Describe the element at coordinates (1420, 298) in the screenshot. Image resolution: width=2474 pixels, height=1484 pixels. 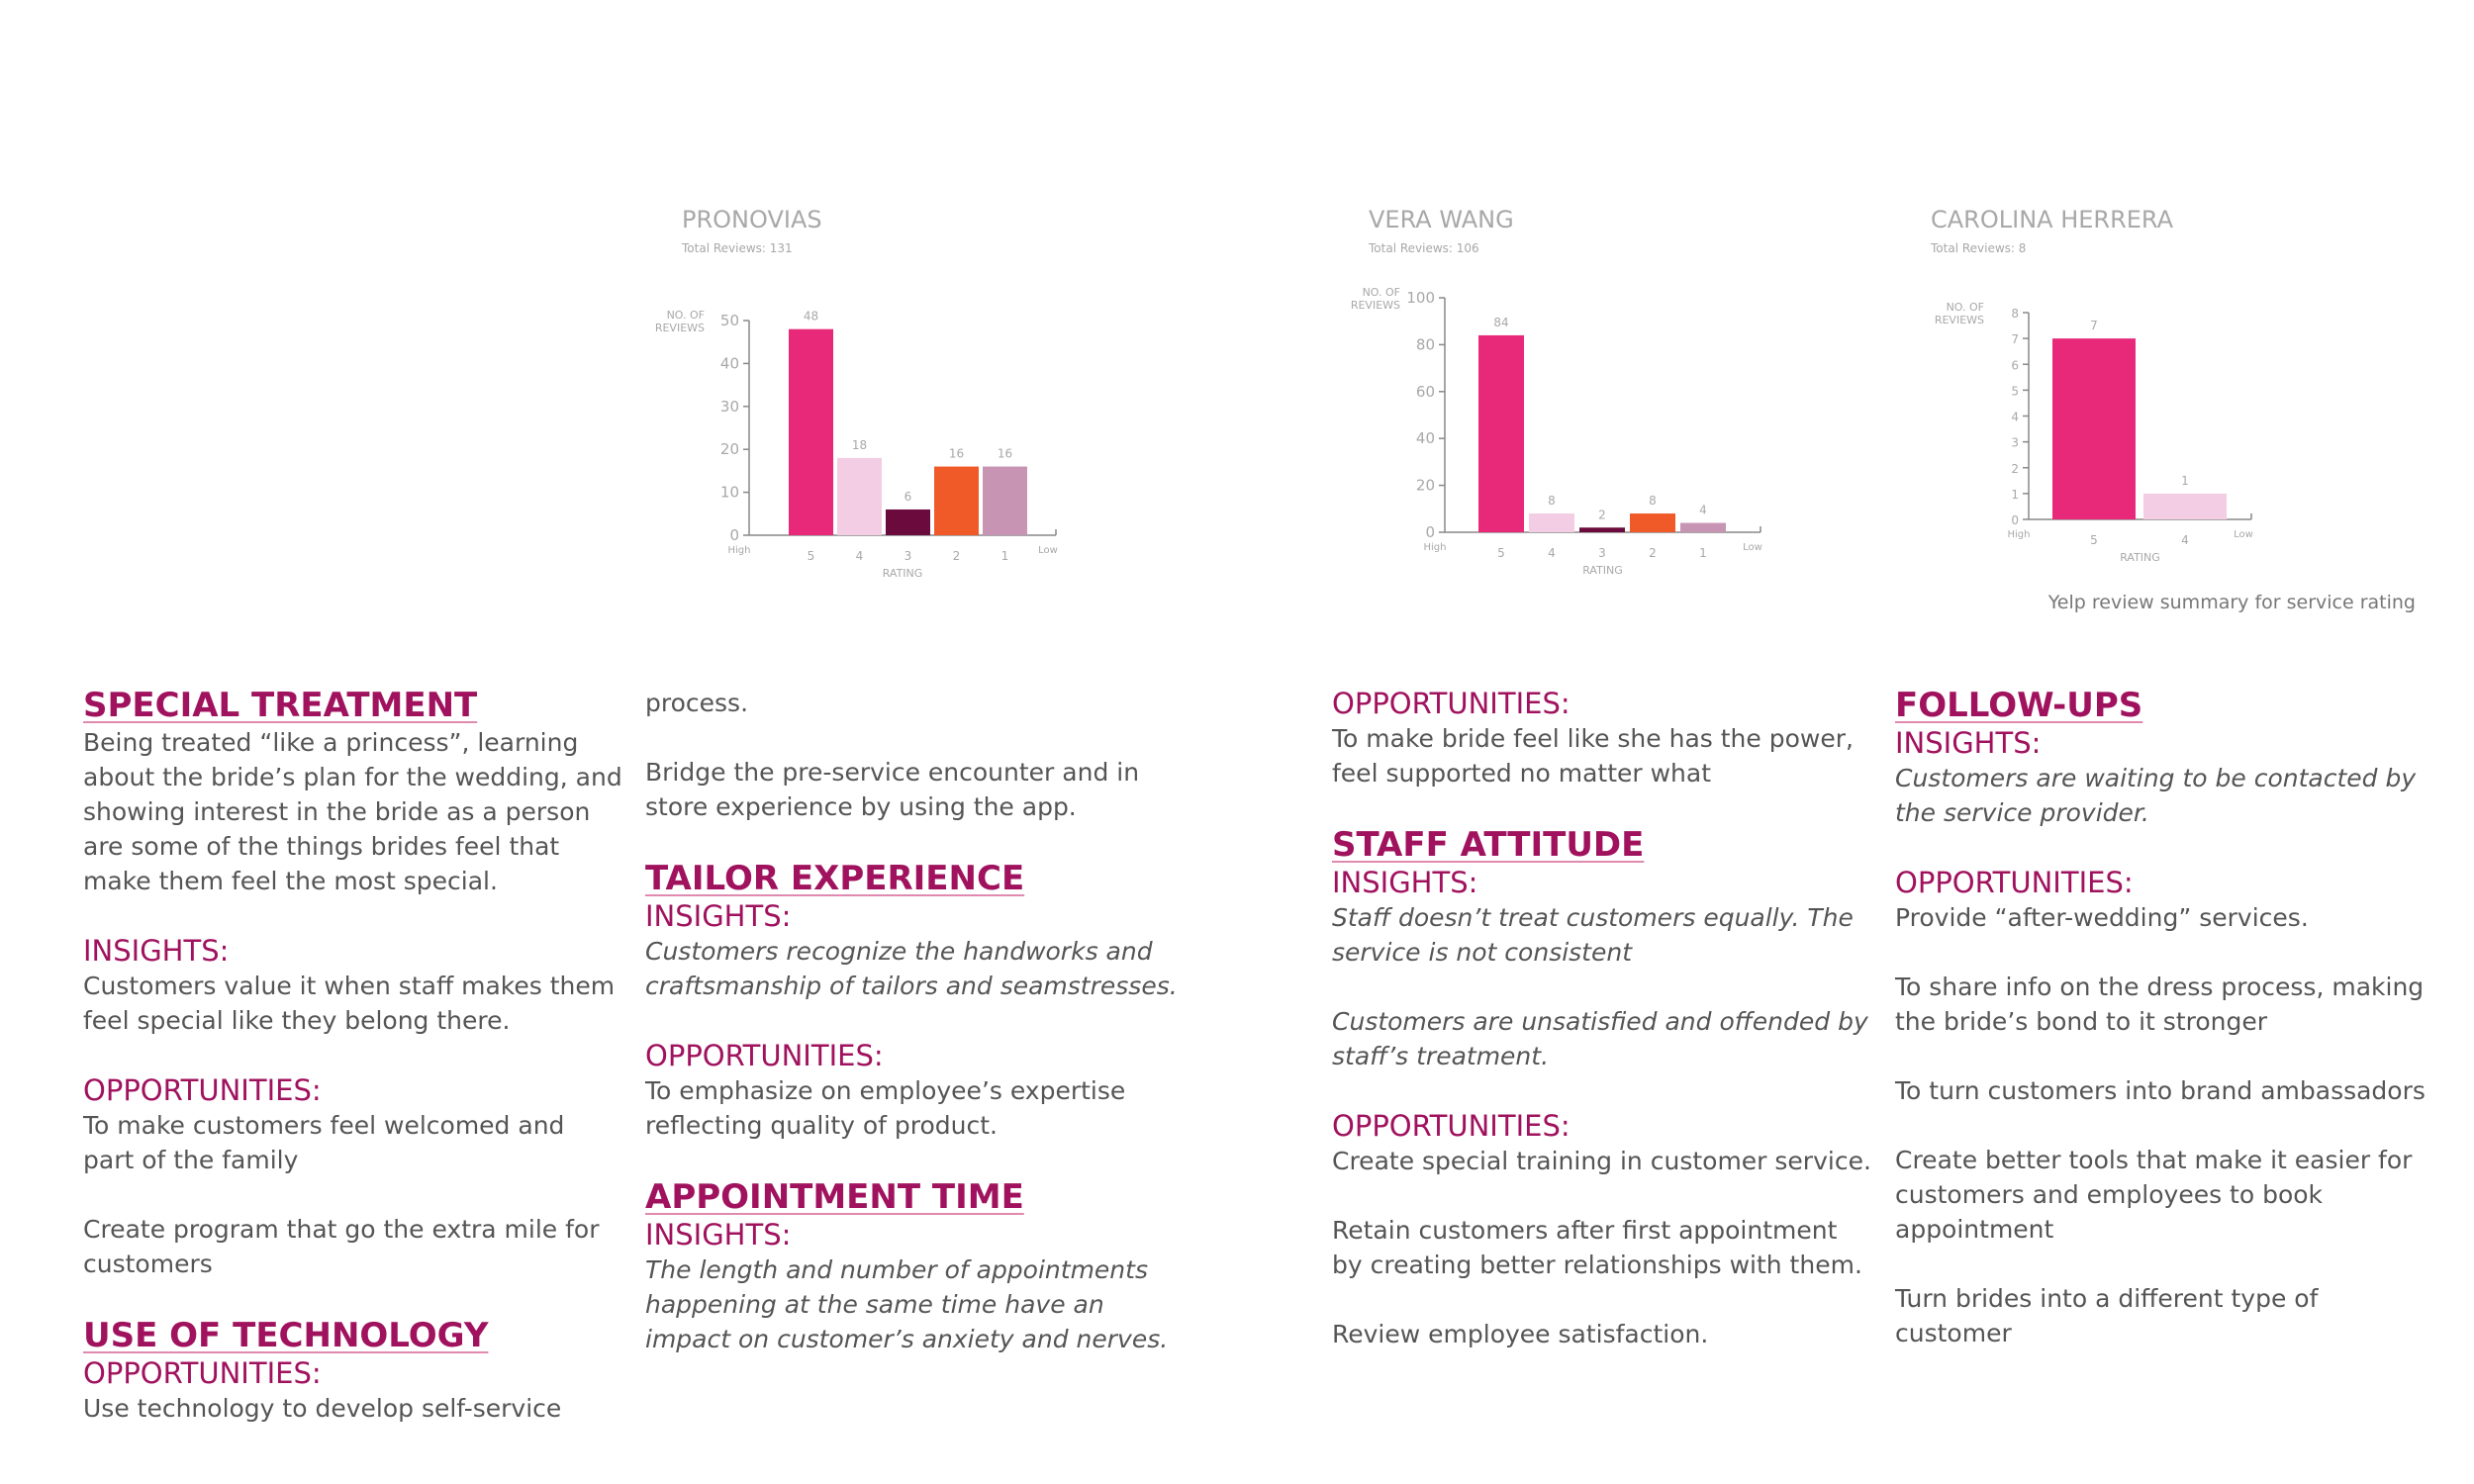
I see `y-tick-label: 100` at that location.